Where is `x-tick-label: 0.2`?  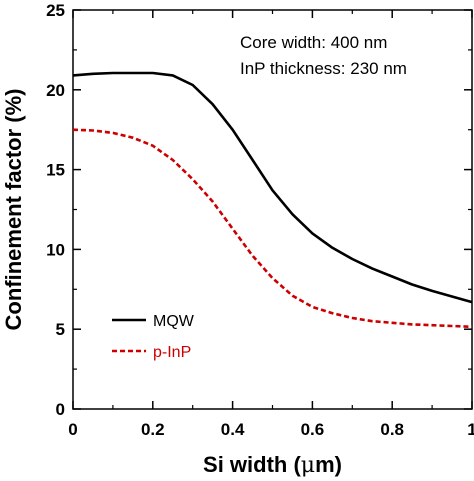 x-tick-label: 0.2 is located at coordinates (153, 429).